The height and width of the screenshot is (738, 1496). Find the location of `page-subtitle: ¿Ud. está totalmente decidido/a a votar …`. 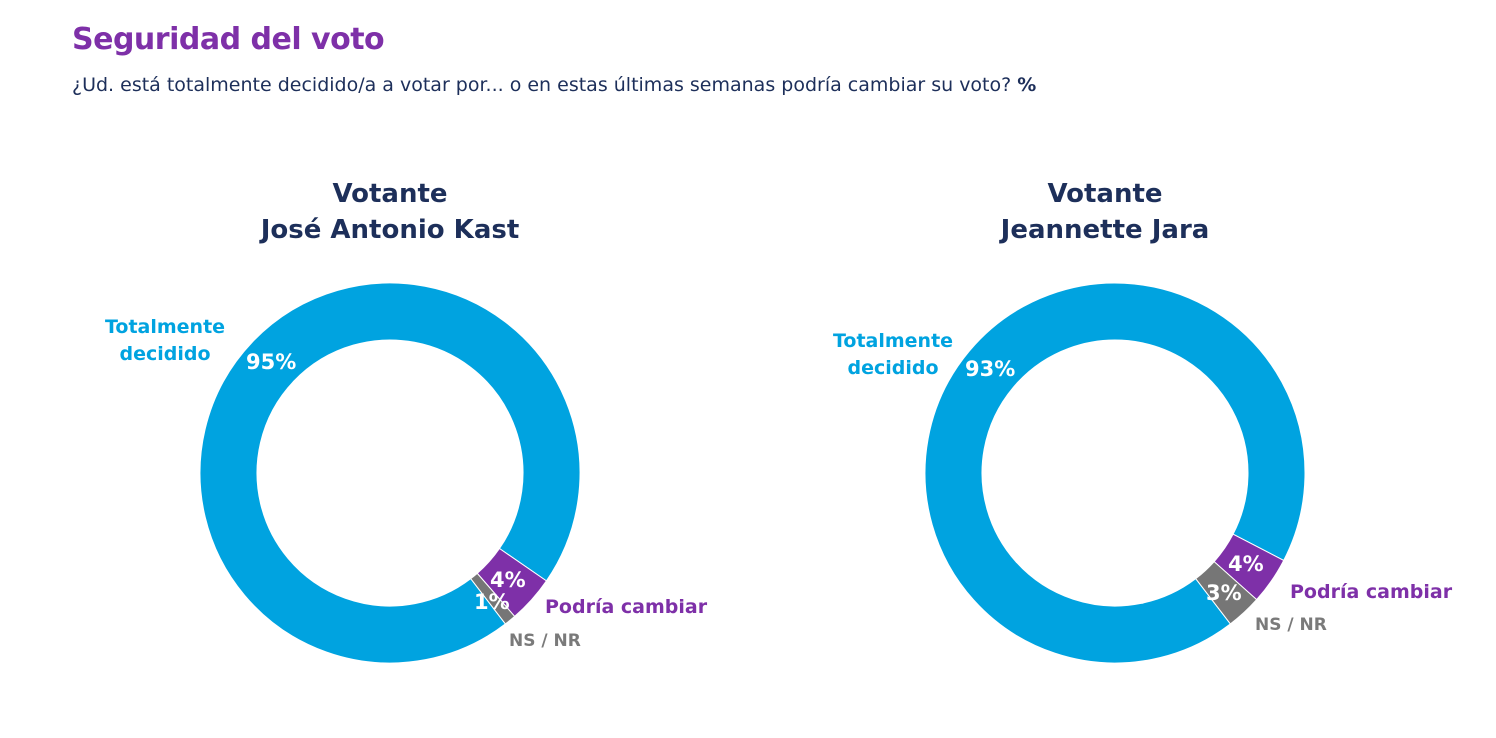

page-subtitle: ¿Ud. está totalmente decidido/a a votar … is located at coordinates (554, 85).